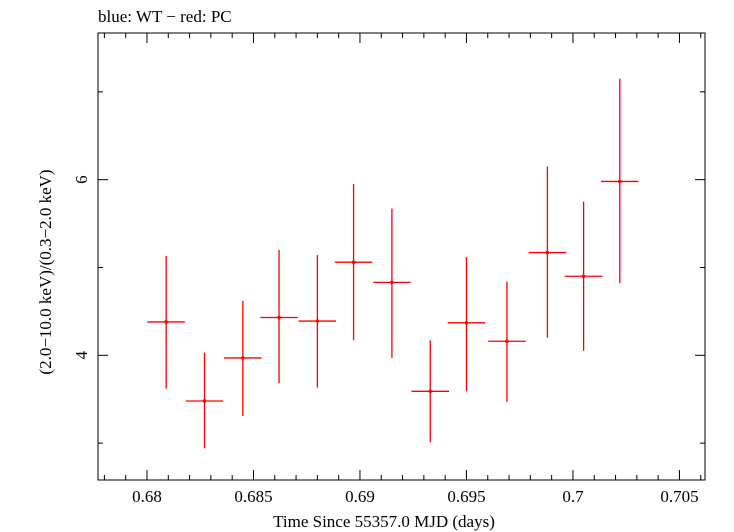 This screenshot has height=532, width=734. Describe the element at coordinates (45, 271) in the screenshot. I see `y-axis-label: (2.0−10.0 keV)/(0.3−2.0 keV)` at that location.